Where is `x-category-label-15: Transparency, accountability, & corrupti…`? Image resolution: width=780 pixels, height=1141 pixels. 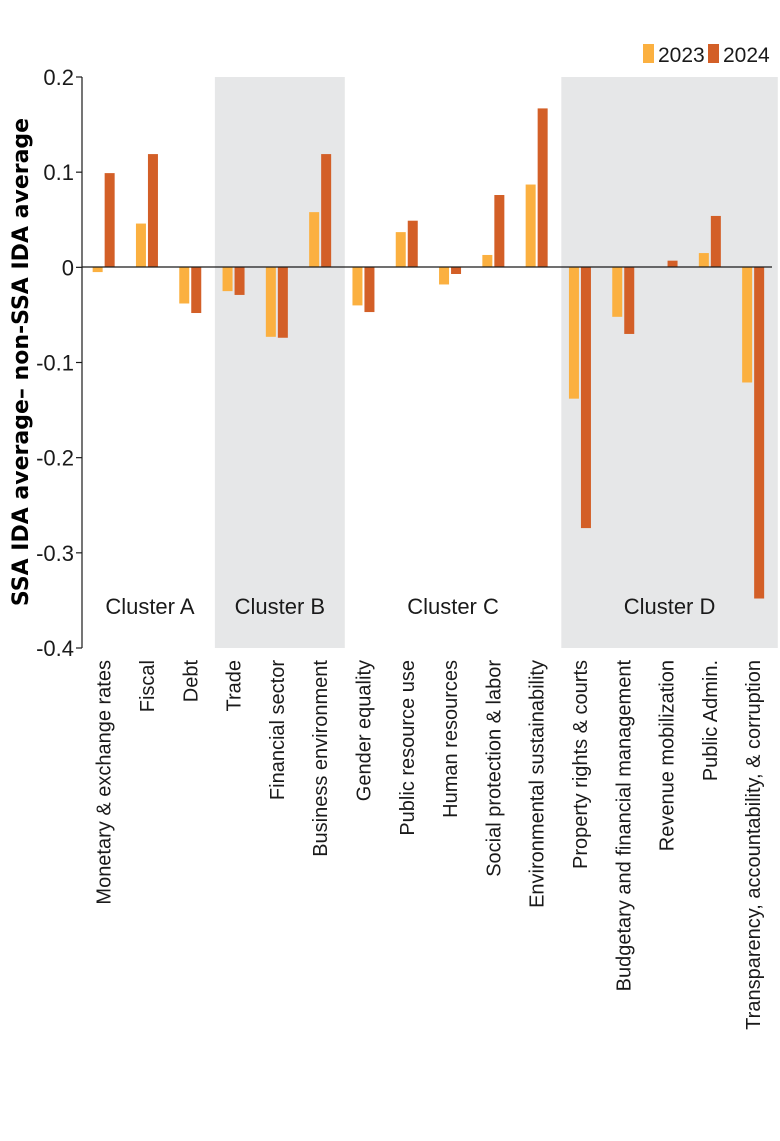 x-category-label-15: Transparency, accountability, & corrupti… is located at coordinates (754, 845).